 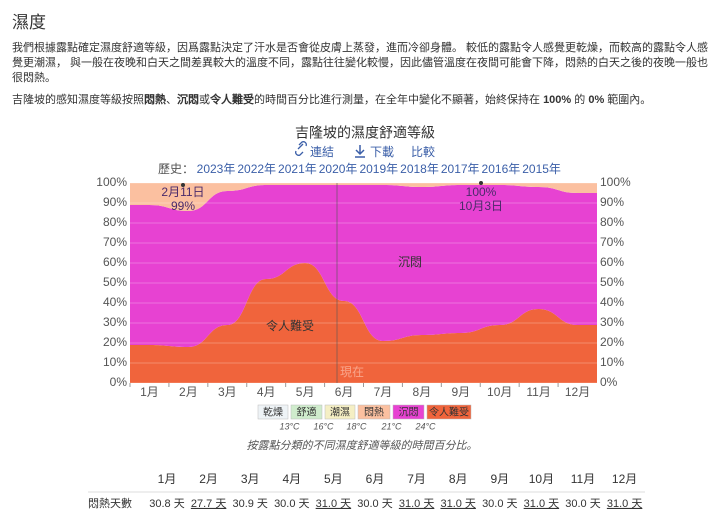 What do you see at coordinates (115, 362) in the screenshot?
I see `y-tick-label: 10%` at bounding box center [115, 362].